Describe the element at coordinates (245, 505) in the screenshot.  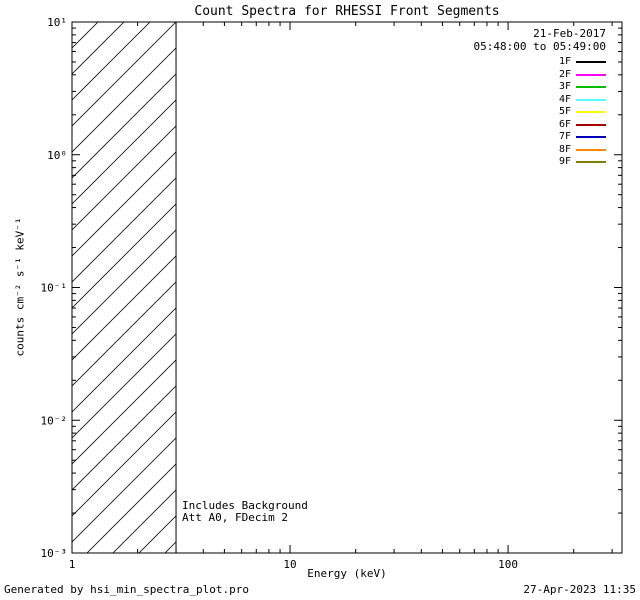
I see `annotation-includes-background: Includes Background` at that location.